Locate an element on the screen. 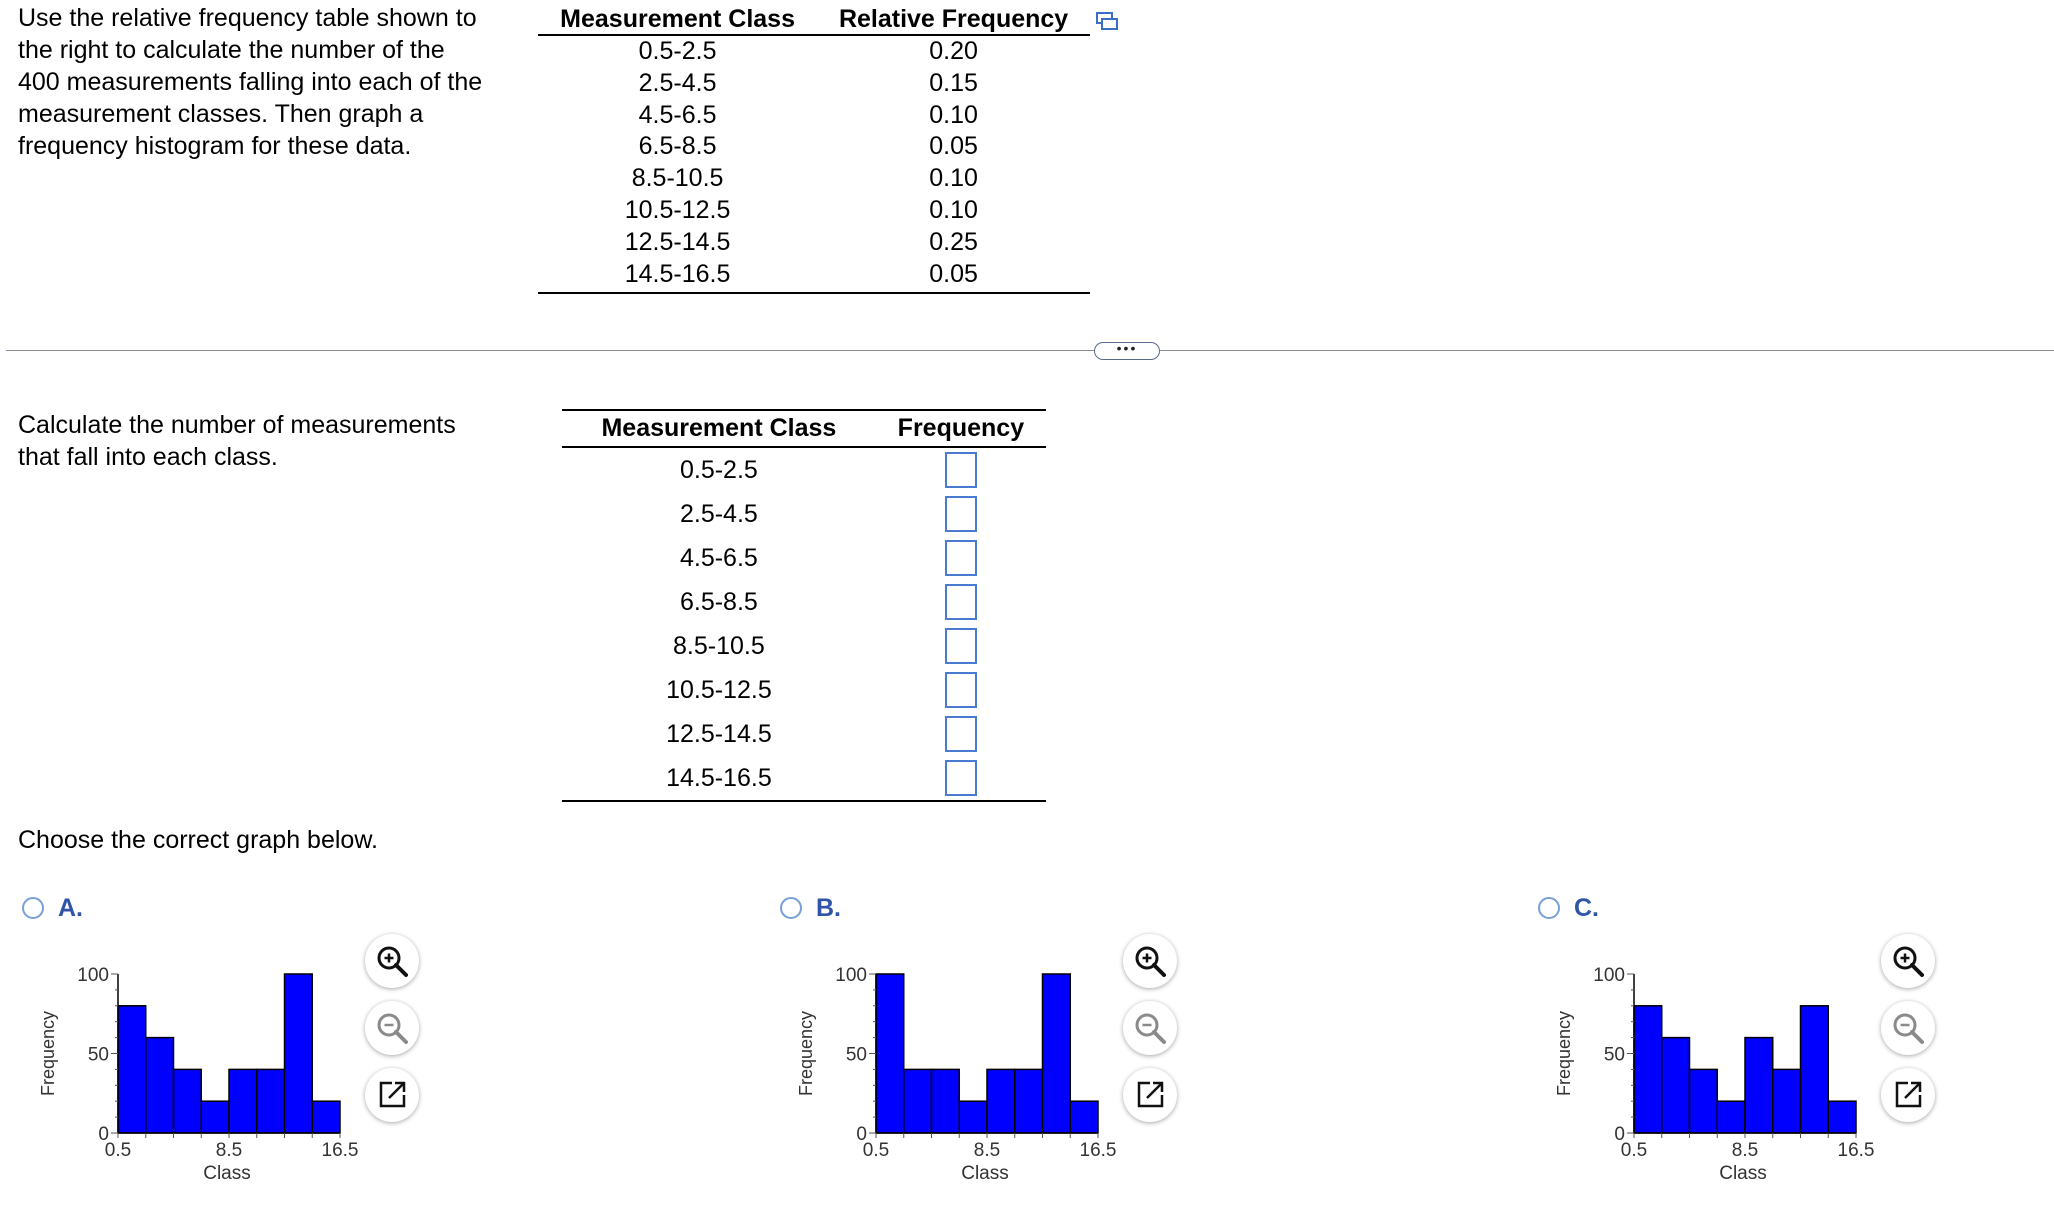  option-b-label: B. is located at coordinates (828, 908).